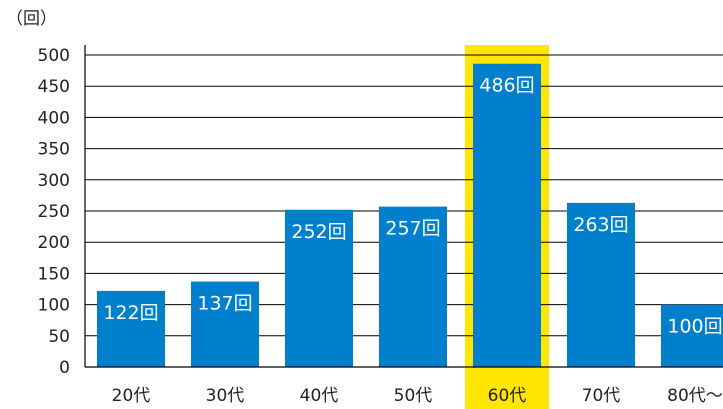 The height and width of the screenshot is (409, 723). What do you see at coordinates (31, 19) in the screenshot?
I see `y-axis-unit-label: （回）` at bounding box center [31, 19].